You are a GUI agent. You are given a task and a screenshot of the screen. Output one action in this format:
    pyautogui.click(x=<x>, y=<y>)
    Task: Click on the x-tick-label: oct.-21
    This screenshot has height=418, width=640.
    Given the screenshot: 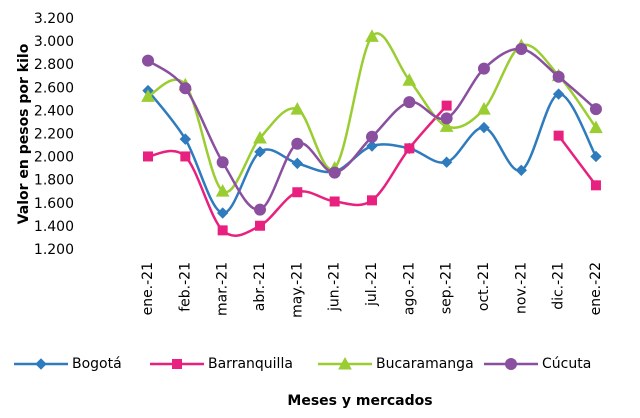 What is the action you would take?
    pyautogui.click(x=484, y=286)
    